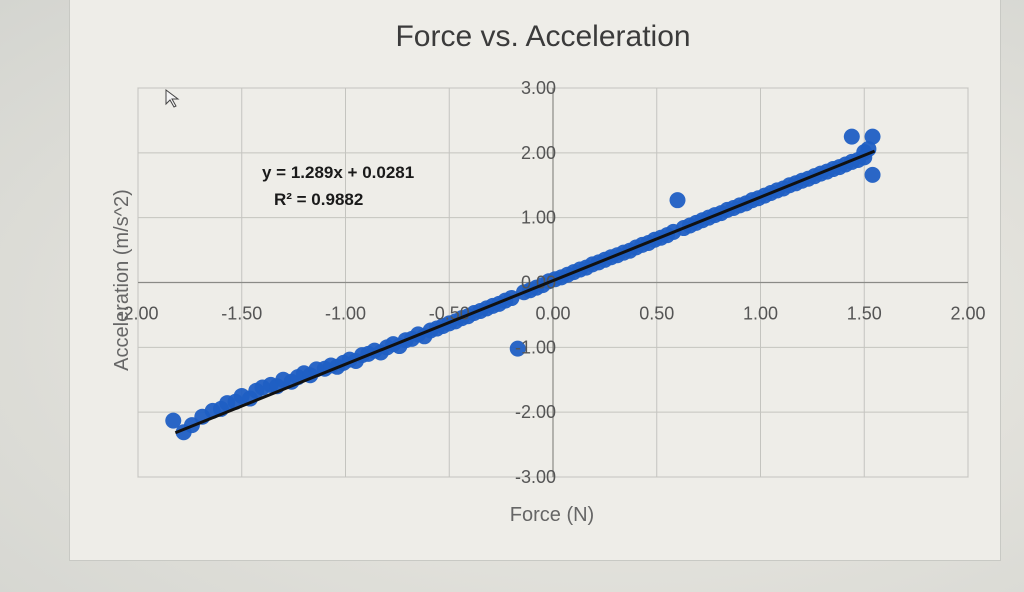 This screenshot has height=592, width=1024. I want to click on x-tick-label: -1.00, so click(345, 314).